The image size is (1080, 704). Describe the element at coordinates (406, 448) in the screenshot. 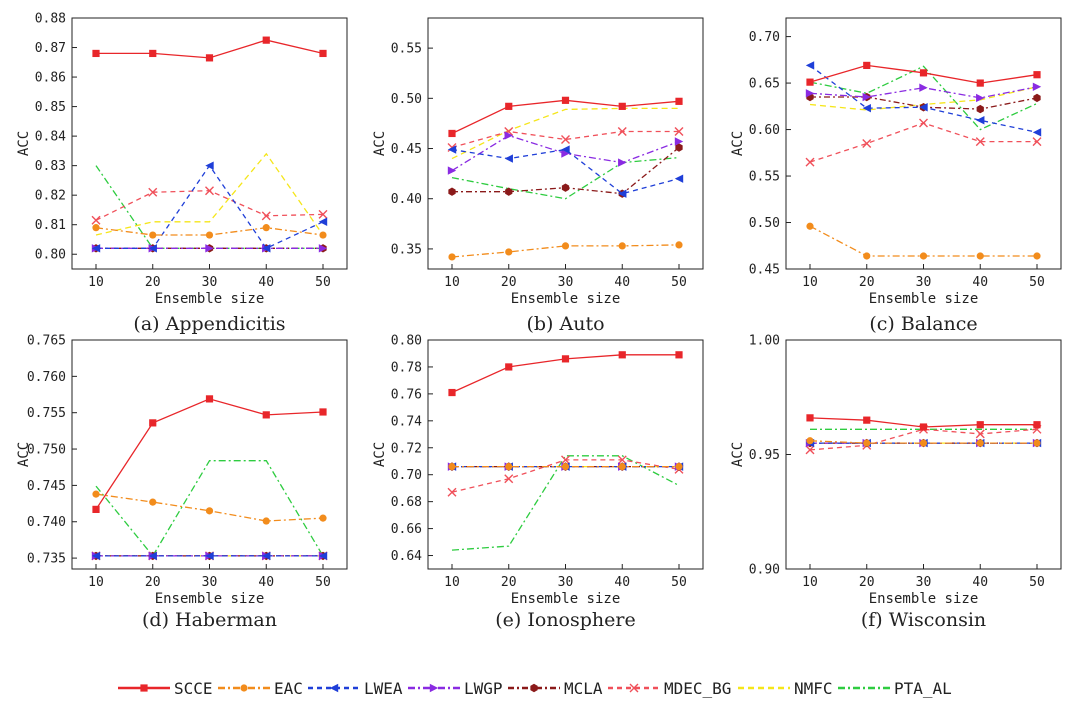

I see `y-tick-label: 0.72` at that location.